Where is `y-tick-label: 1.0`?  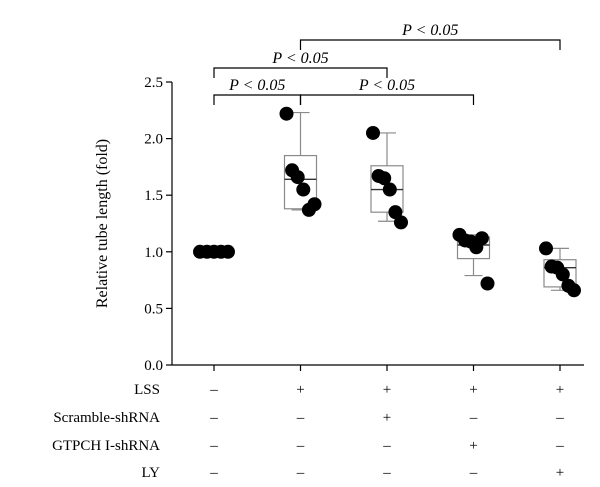
y-tick-label: 1.0 is located at coordinates (153, 253).